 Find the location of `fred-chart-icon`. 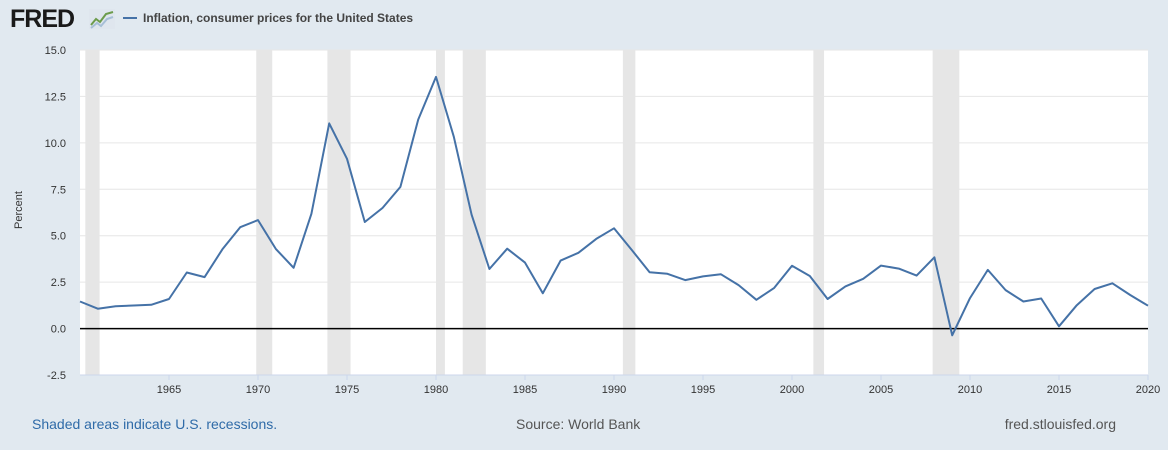

fred-chart-icon is located at coordinates (102, 19).